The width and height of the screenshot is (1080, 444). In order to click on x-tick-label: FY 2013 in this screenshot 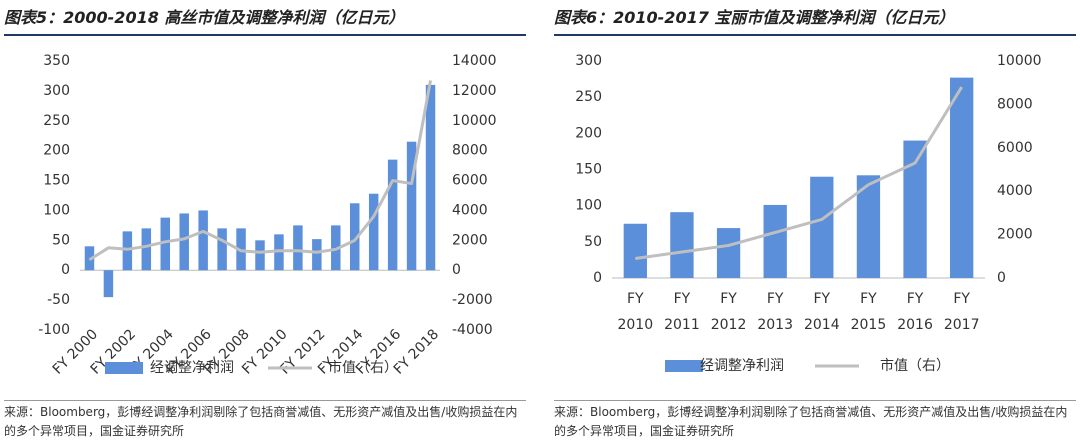, I will do `click(775, 312)`.